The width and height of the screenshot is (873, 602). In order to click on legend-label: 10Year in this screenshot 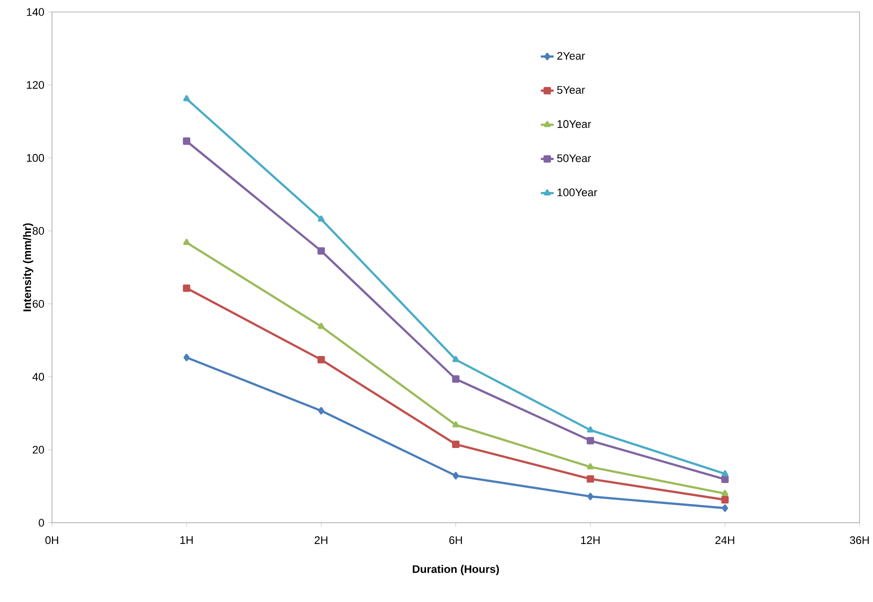, I will do `click(575, 124)`.